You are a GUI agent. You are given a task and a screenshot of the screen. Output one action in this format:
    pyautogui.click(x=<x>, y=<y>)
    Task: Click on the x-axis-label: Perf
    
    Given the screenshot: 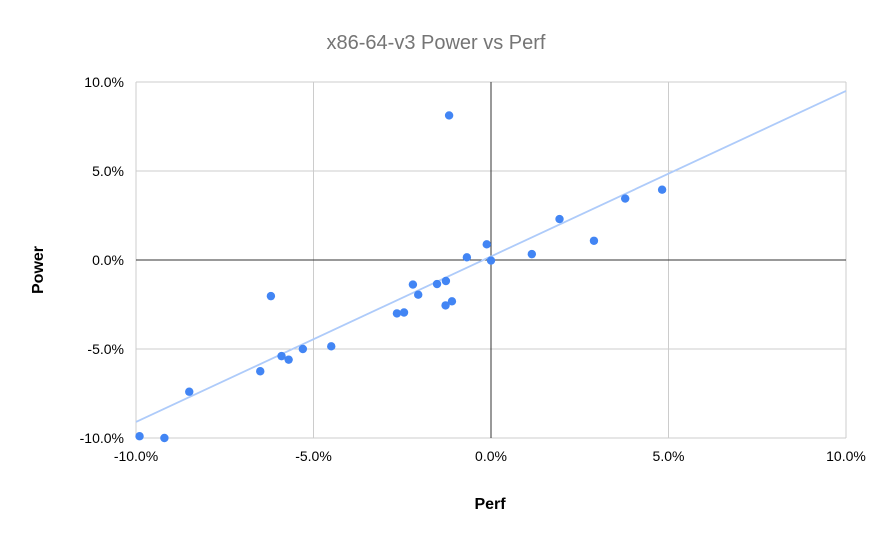 What is the action you would take?
    pyautogui.click(x=490, y=504)
    